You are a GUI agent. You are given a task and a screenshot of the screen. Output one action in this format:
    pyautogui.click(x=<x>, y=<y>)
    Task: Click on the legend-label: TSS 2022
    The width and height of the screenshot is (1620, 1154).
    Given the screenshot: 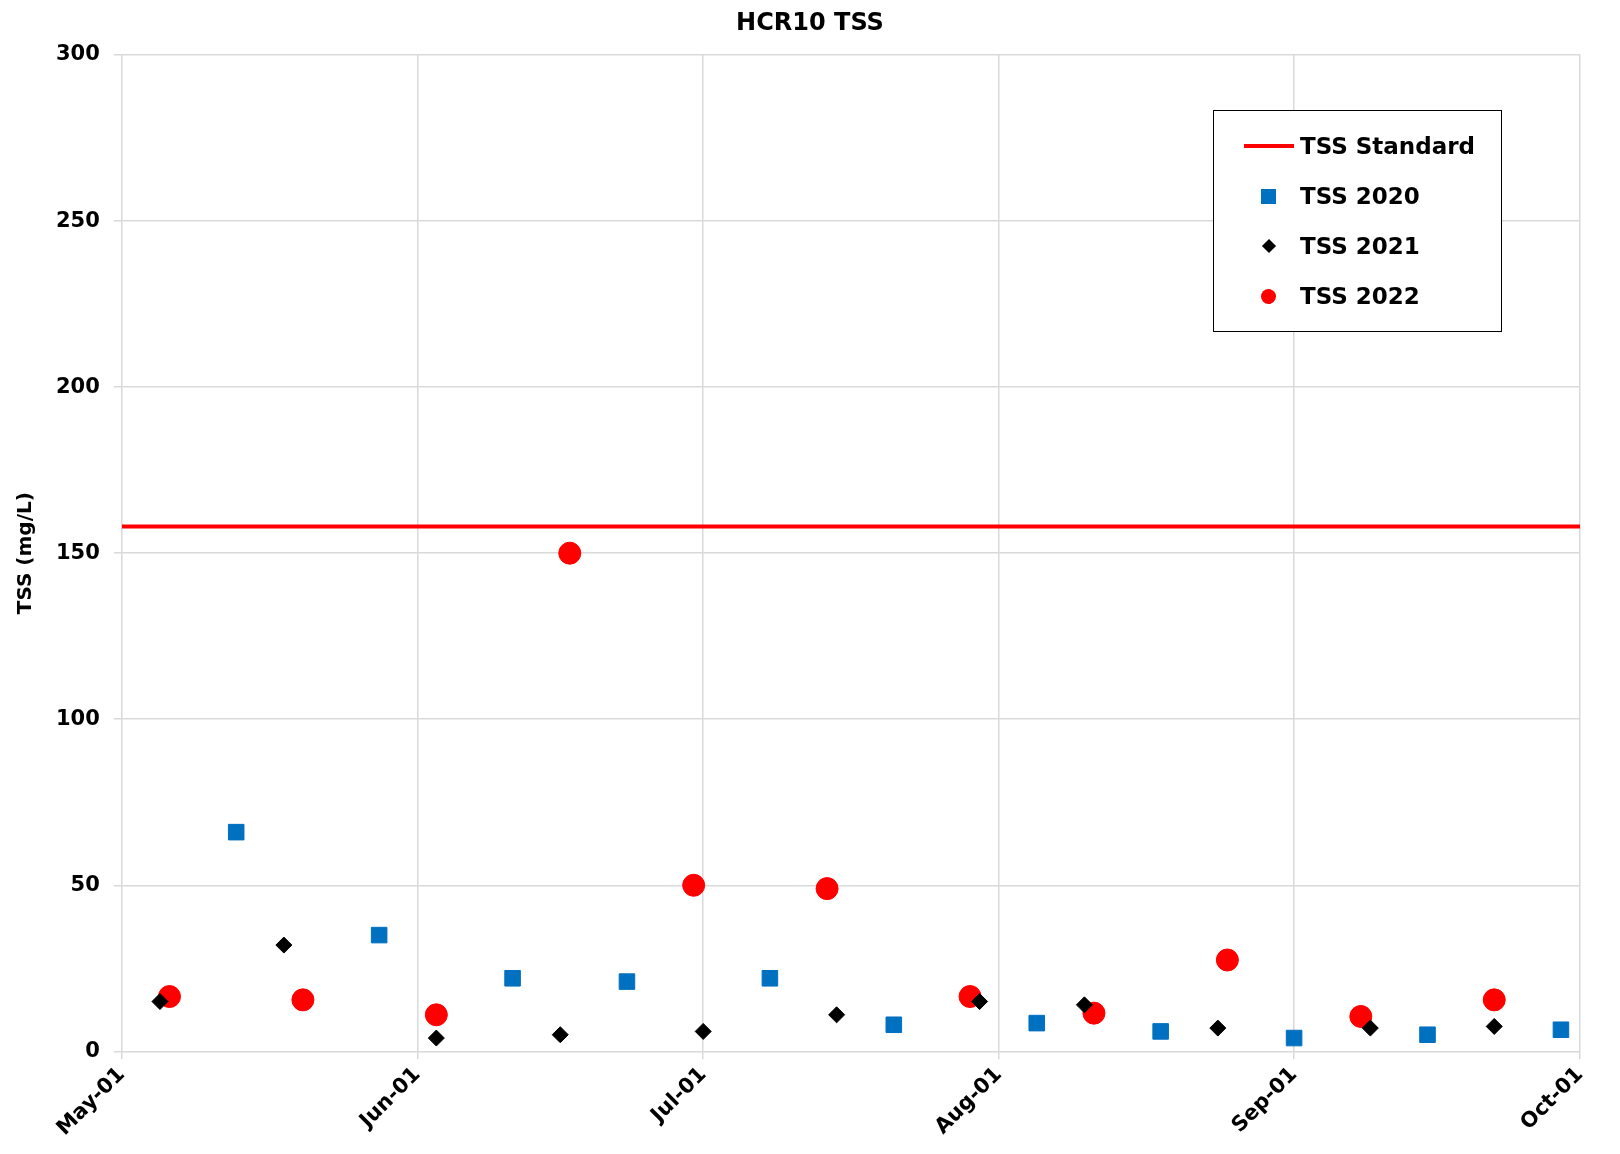 What is the action you would take?
    pyautogui.click(x=1359, y=296)
    